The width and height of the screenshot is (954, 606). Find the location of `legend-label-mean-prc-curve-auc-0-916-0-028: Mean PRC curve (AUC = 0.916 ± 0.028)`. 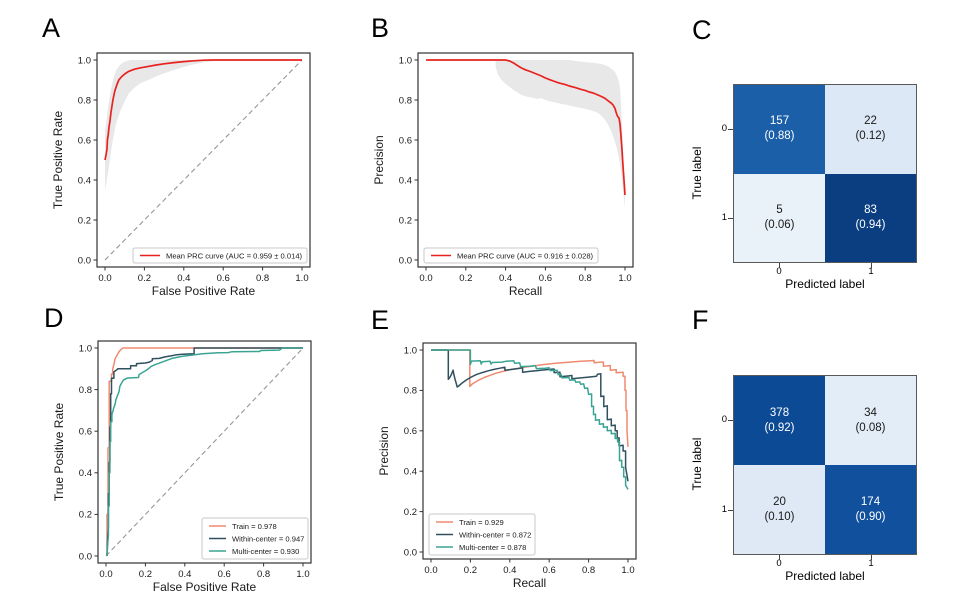

legend-label-mean-prc-curve-auc-0-916-0-028: Mean PRC curve (AUC = 0.916 ± 0.028) is located at coordinates (525, 255).